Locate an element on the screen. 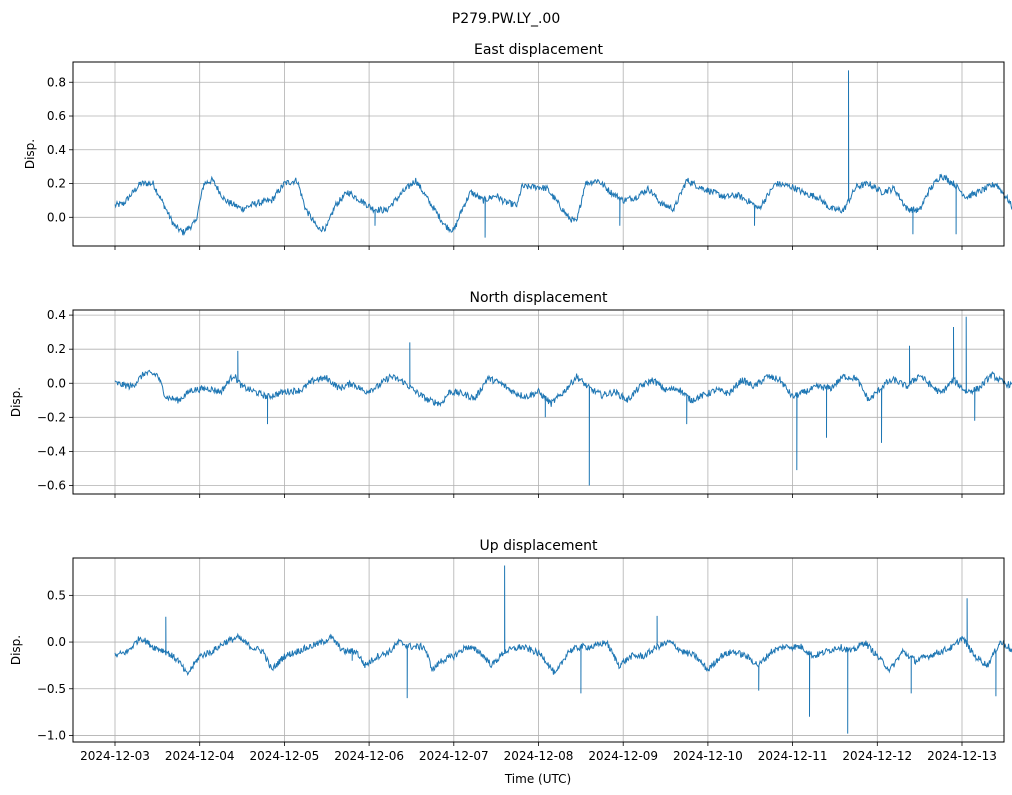  x-axis-label: Time (UTC) is located at coordinates (537, 779).